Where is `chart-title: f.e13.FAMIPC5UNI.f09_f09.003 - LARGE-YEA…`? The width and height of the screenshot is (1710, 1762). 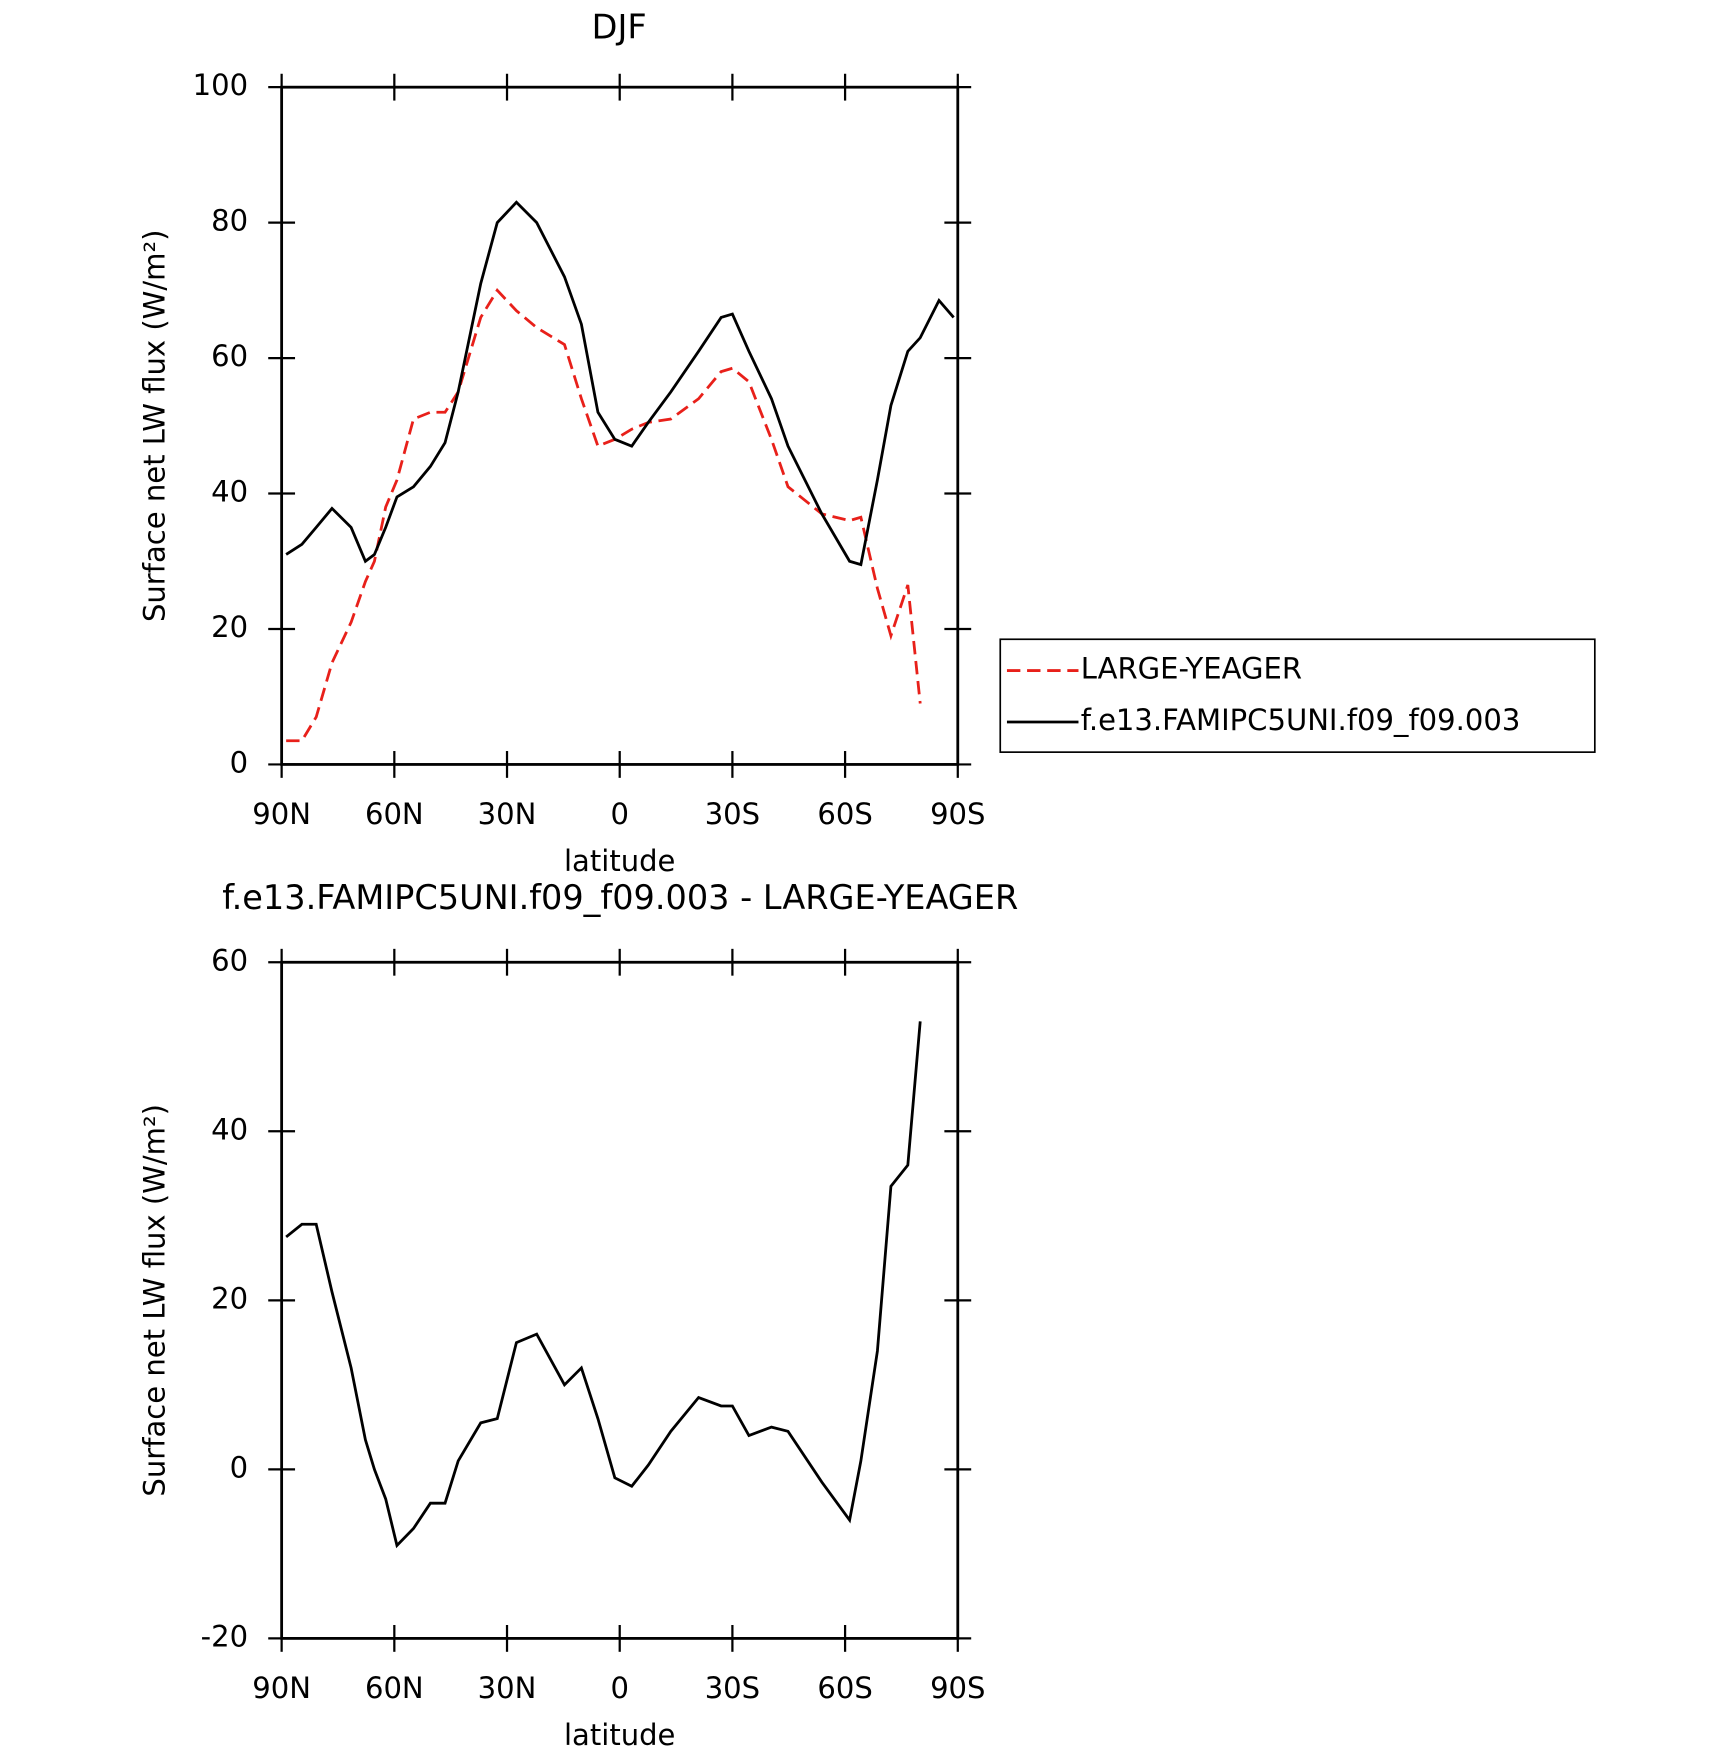
chart-title: f.e13.FAMIPC5UNI.f09_f09.003 - LARGE-YEA… is located at coordinates (620, 897).